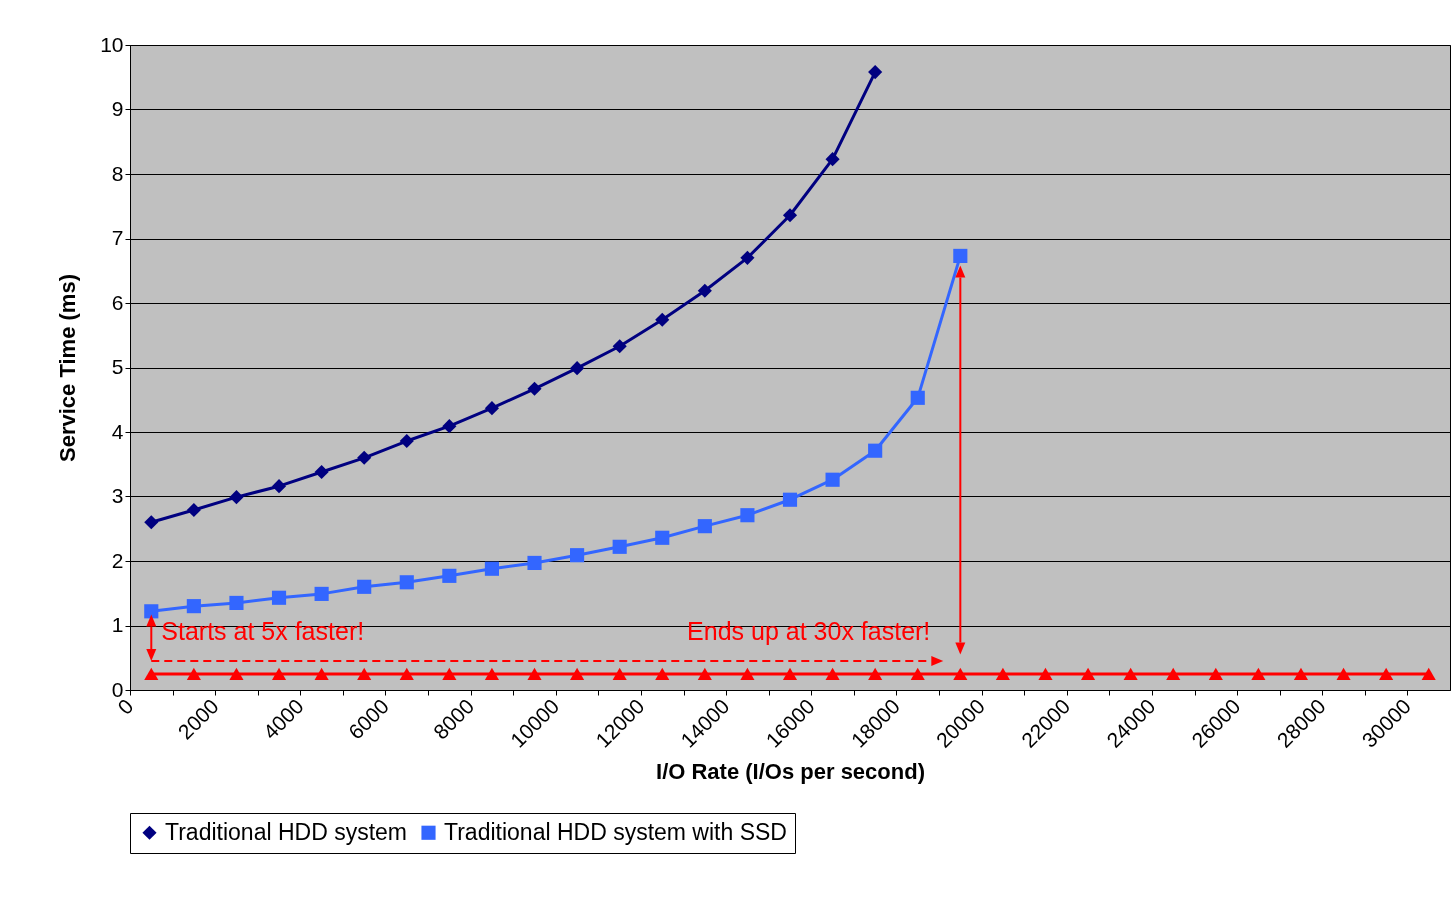 The image size is (1456, 911). What do you see at coordinates (117, 624) in the screenshot?
I see `y-tick-label: 1` at bounding box center [117, 624].